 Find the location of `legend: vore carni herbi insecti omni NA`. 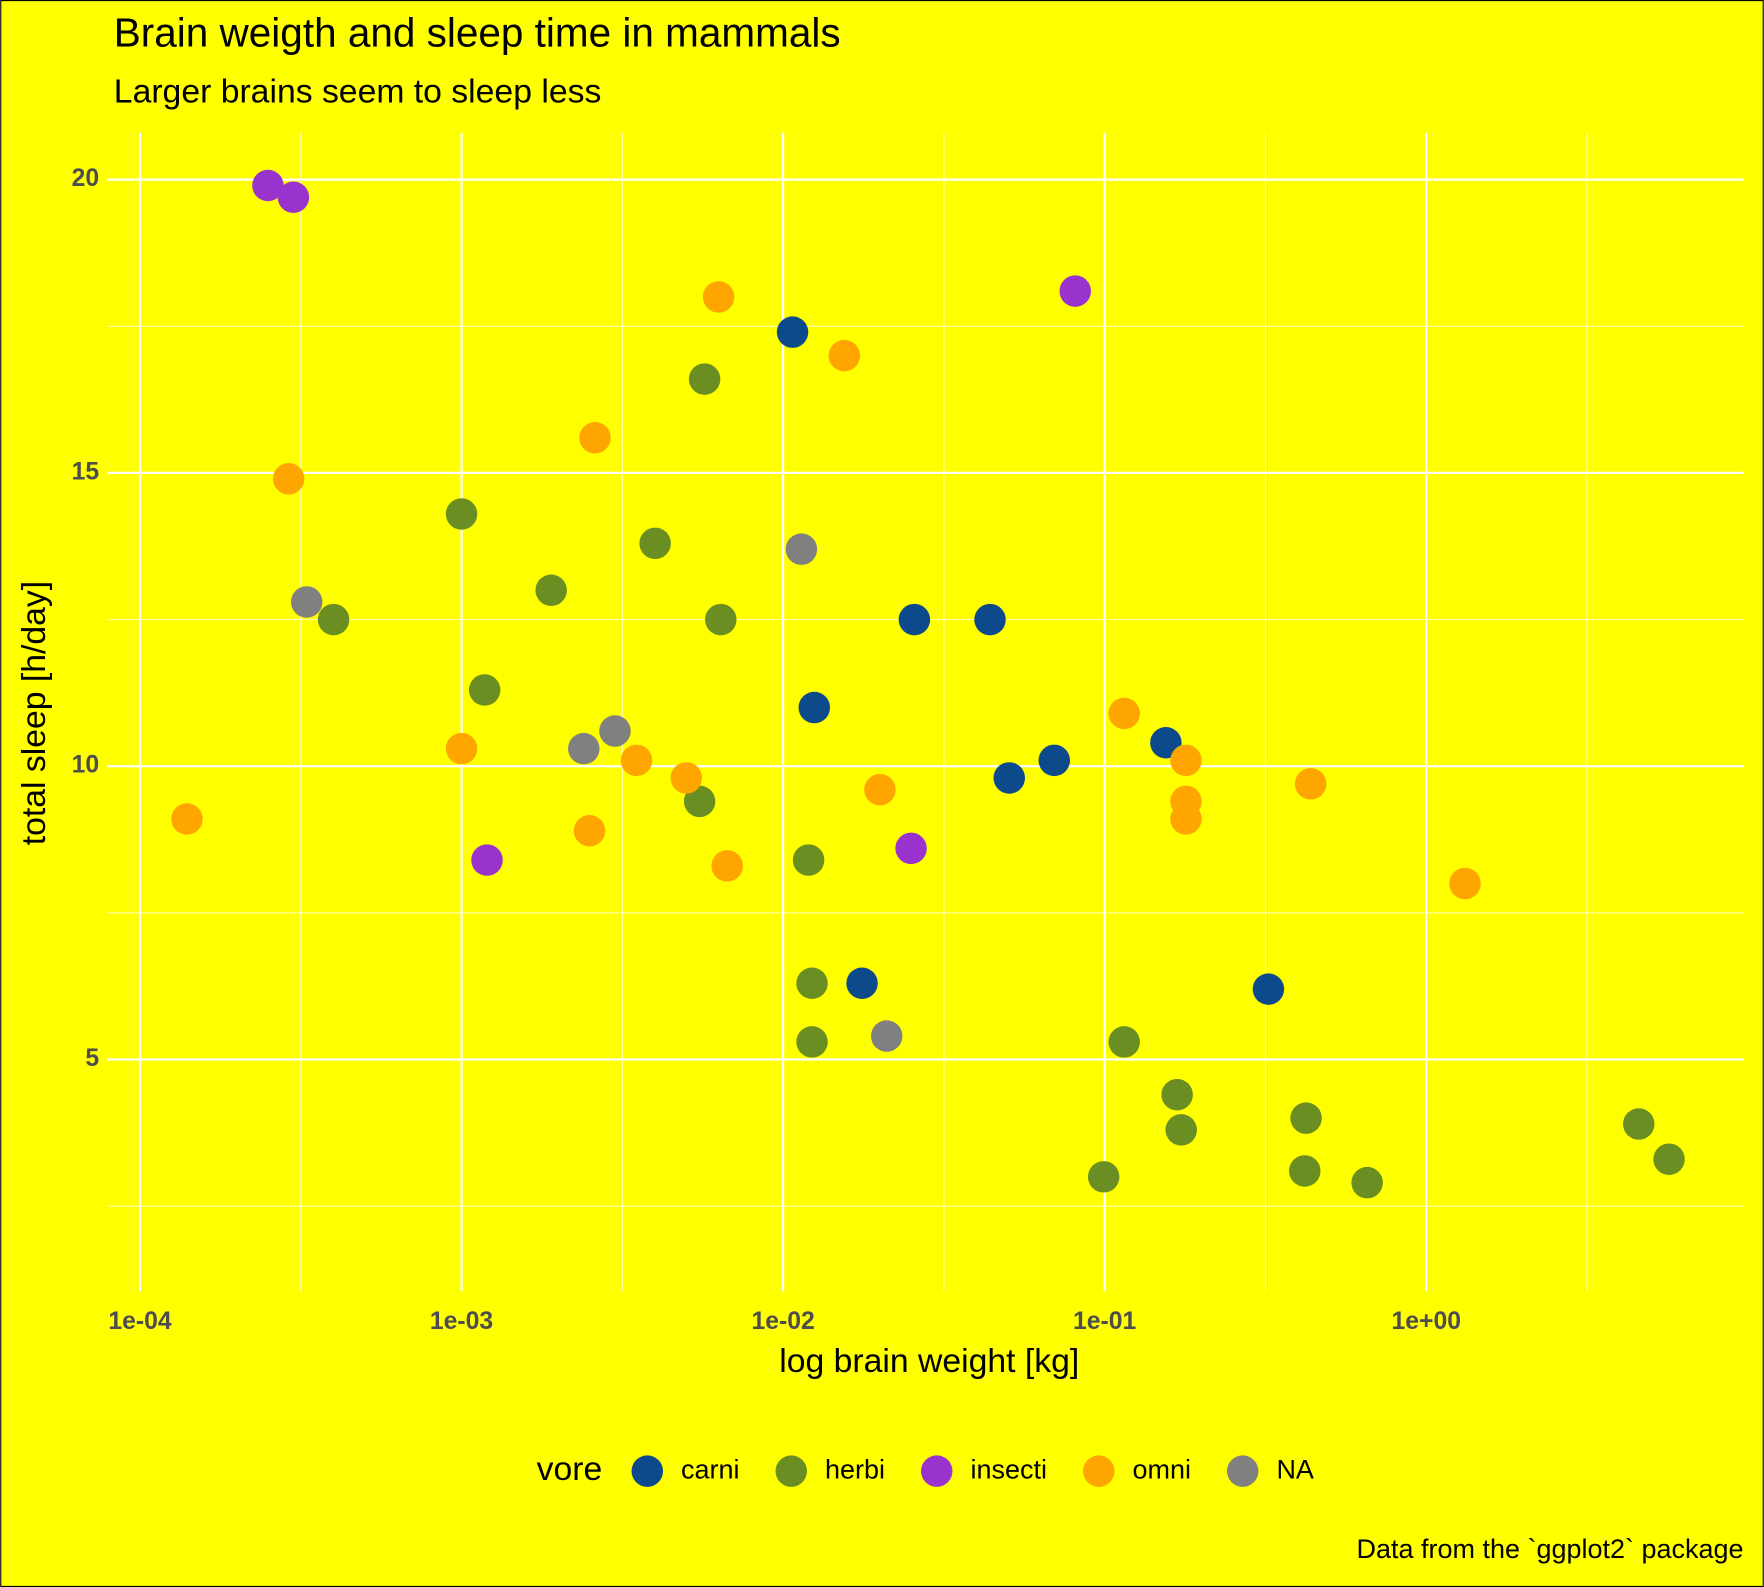

legend: vore carni herbi insecti omni NA is located at coordinates (925, 1469).